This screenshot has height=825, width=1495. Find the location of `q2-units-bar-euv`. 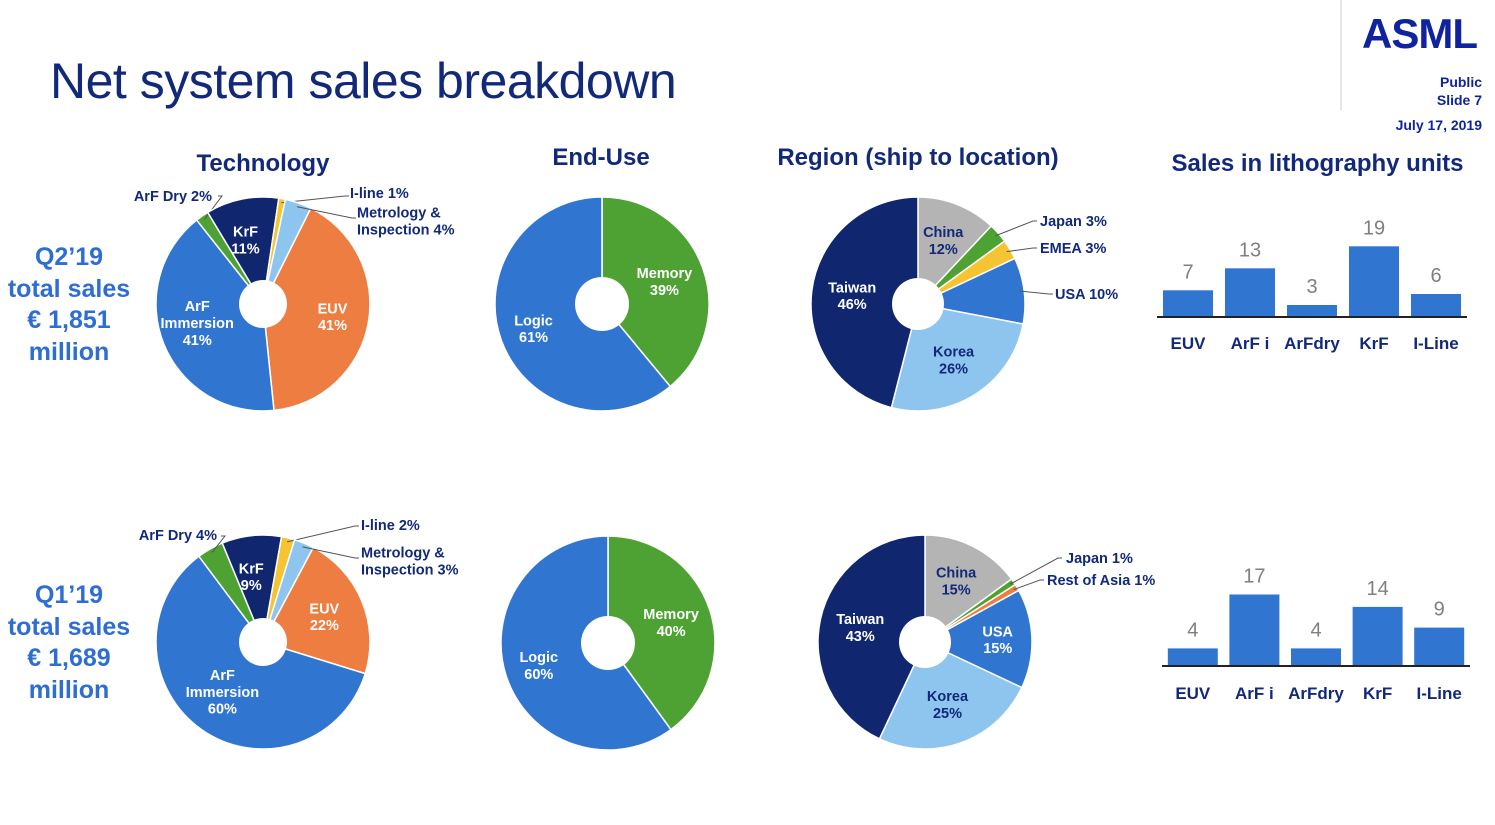

q2-units-bar-euv is located at coordinates (1188, 303).